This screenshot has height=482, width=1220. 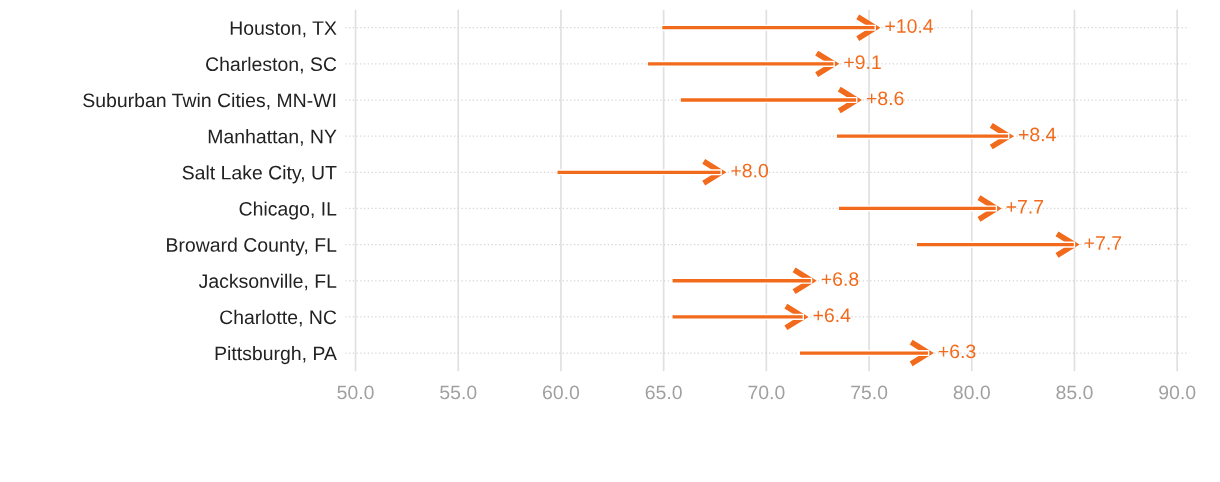 What do you see at coordinates (869, 392) in the screenshot?
I see `x-tick-label: 75.0` at bounding box center [869, 392].